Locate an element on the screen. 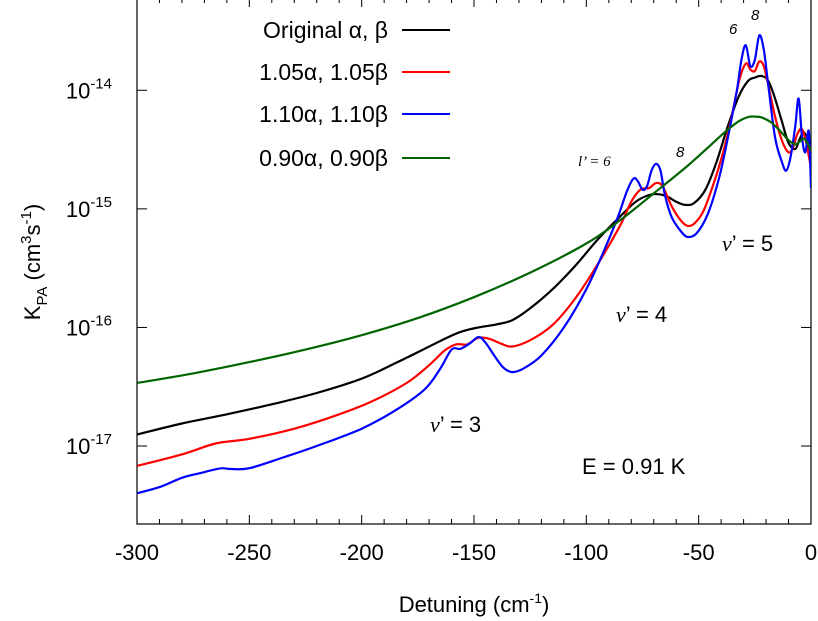 The image size is (818, 621). legend-label-105: 1.05α, 1.05β is located at coordinates (323, 72).